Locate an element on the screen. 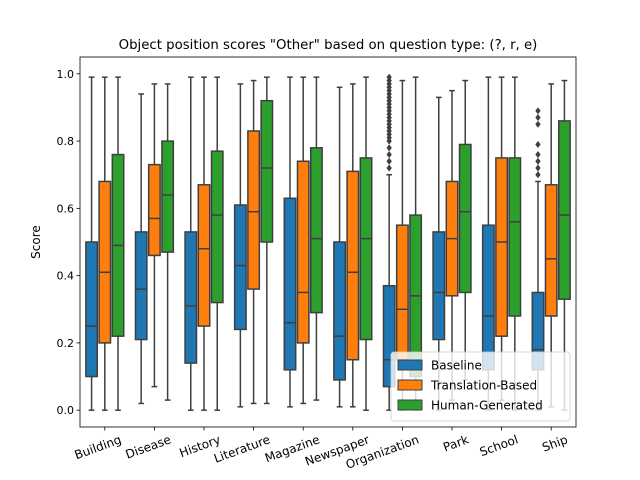 The width and height of the screenshot is (640, 480). box-human-generated-newspaper is located at coordinates (366, 243).